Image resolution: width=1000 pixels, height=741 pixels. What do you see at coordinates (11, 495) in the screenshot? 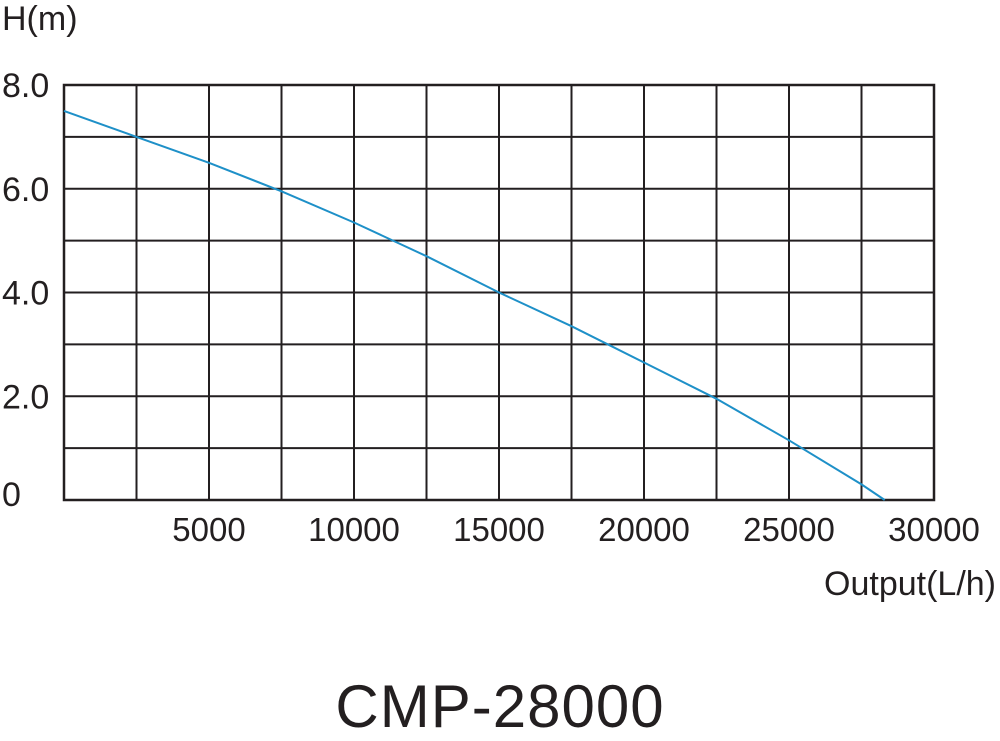
I see `y-tick-label: 0` at bounding box center [11, 495].